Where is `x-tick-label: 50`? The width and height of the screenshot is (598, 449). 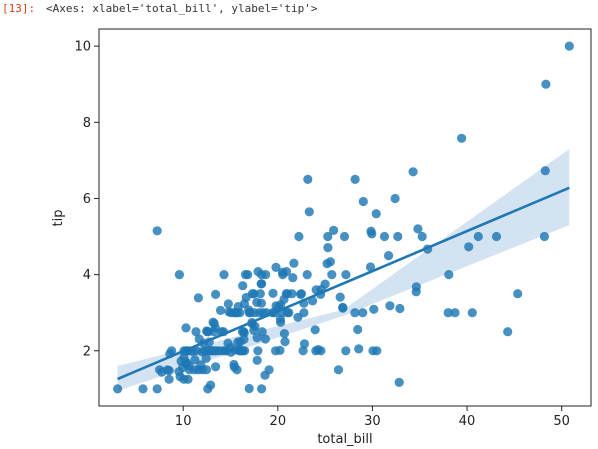 x-tick-label: 50 is located at coordinates (561, 421).